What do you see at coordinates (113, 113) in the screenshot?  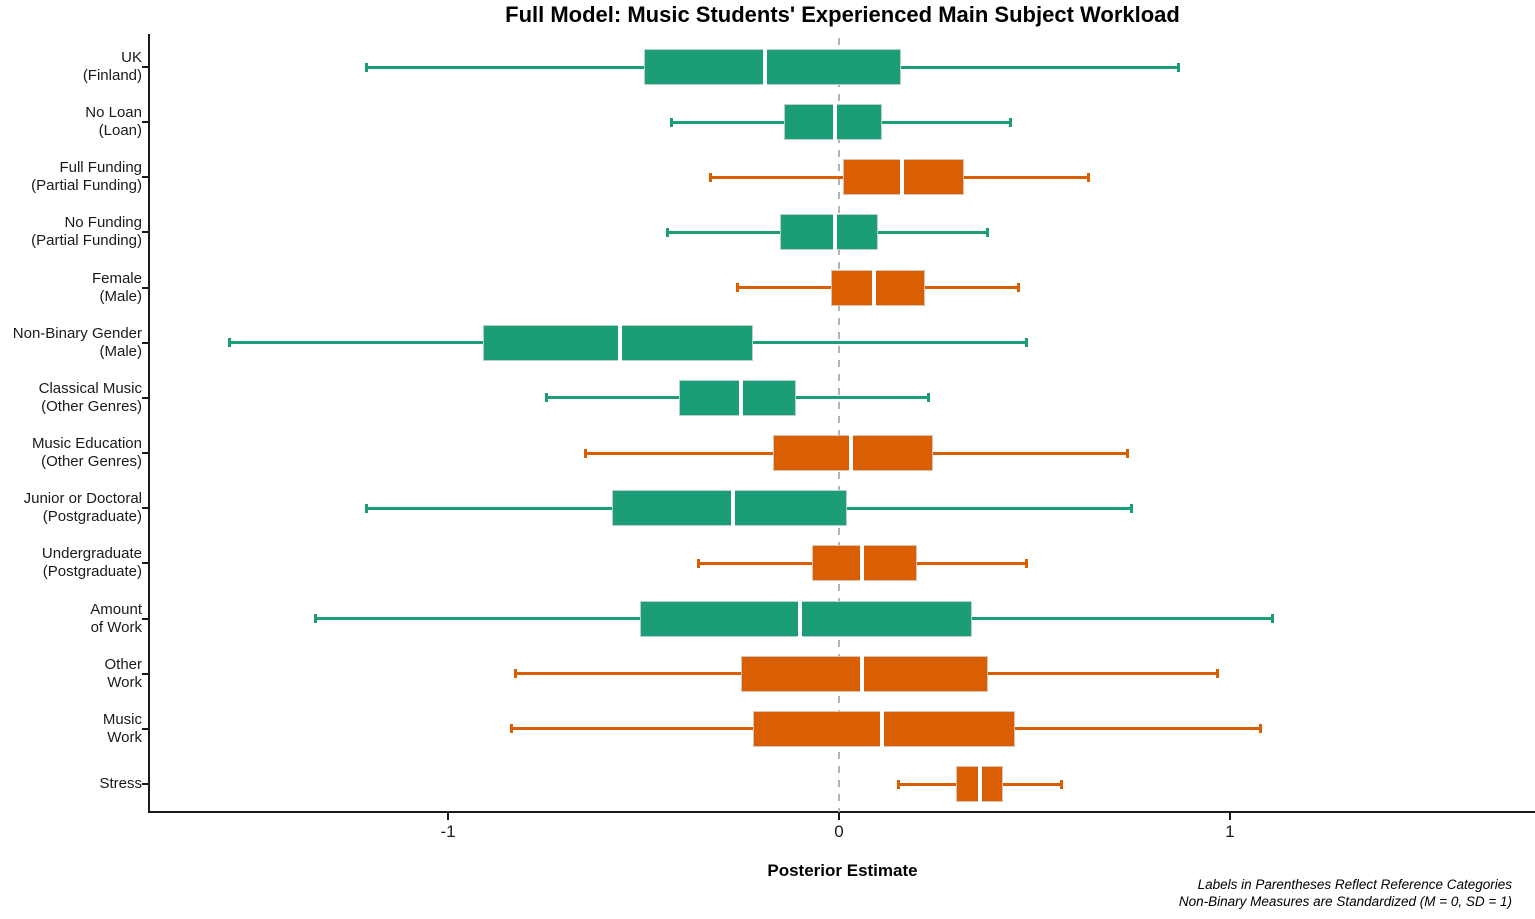 I see `y-axis-label-line: No Loan` at bounding box center [113, 113].